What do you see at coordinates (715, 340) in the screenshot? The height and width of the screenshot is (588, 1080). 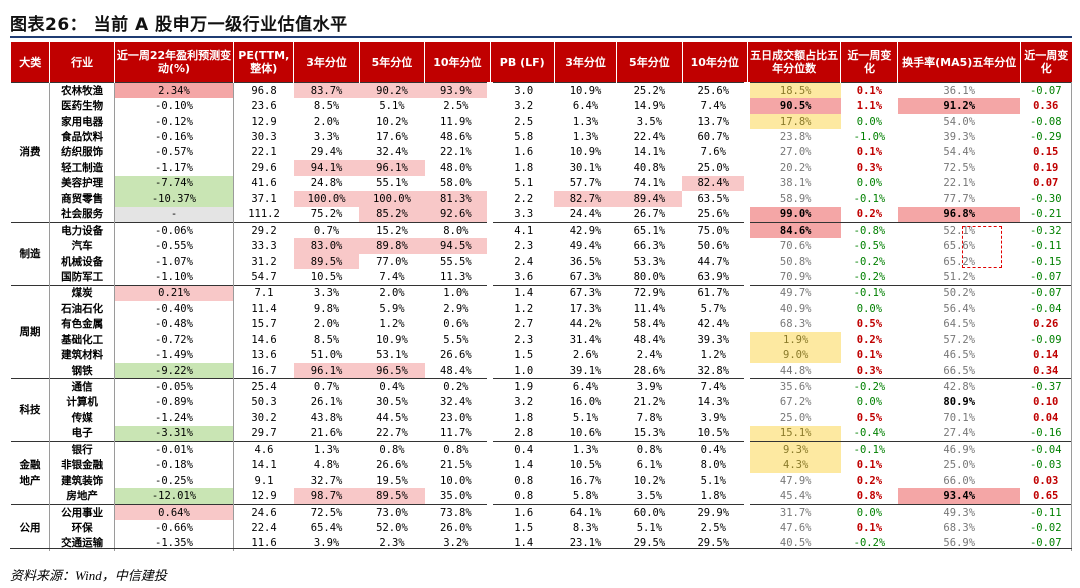 I see `pb10-cell: 39.3%` at bounding box center [715, 340].